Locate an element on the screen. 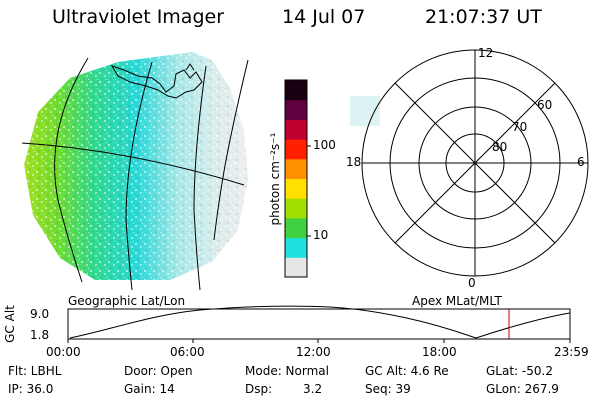 The image size is (600, 400). coastline-outline is located at coordinates (156, 81).